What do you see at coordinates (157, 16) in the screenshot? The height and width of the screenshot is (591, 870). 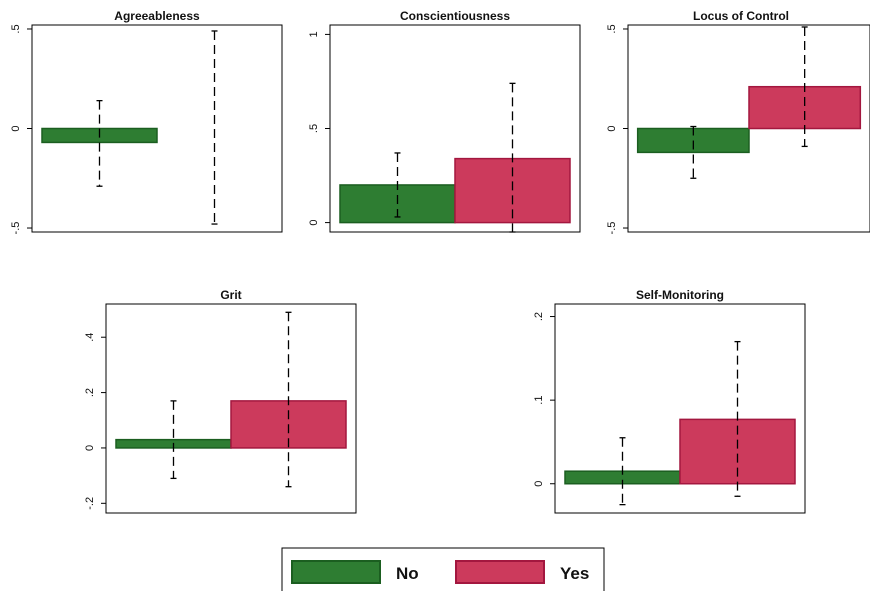 I see `panel-title: Agreeableness` at bounding box center [157, 16].